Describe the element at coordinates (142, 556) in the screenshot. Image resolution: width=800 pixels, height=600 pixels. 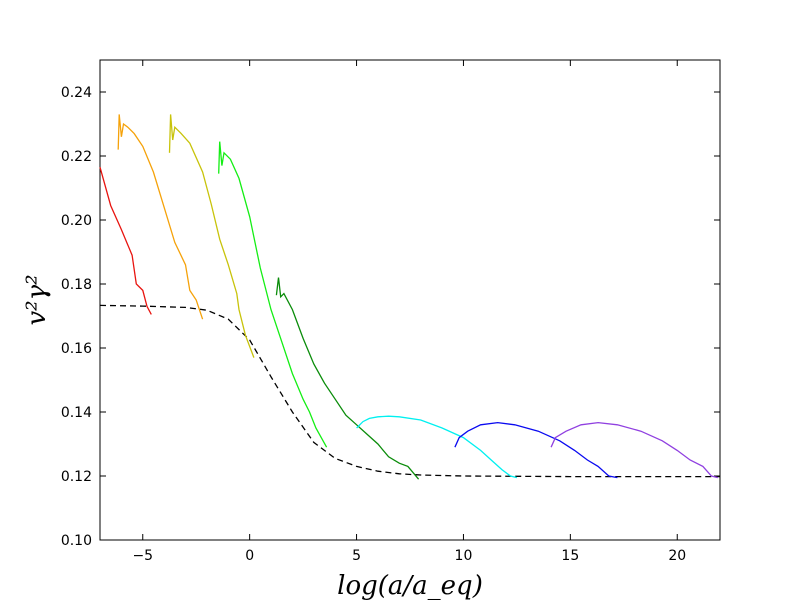
I see `x-tick-label: −5` at that location.